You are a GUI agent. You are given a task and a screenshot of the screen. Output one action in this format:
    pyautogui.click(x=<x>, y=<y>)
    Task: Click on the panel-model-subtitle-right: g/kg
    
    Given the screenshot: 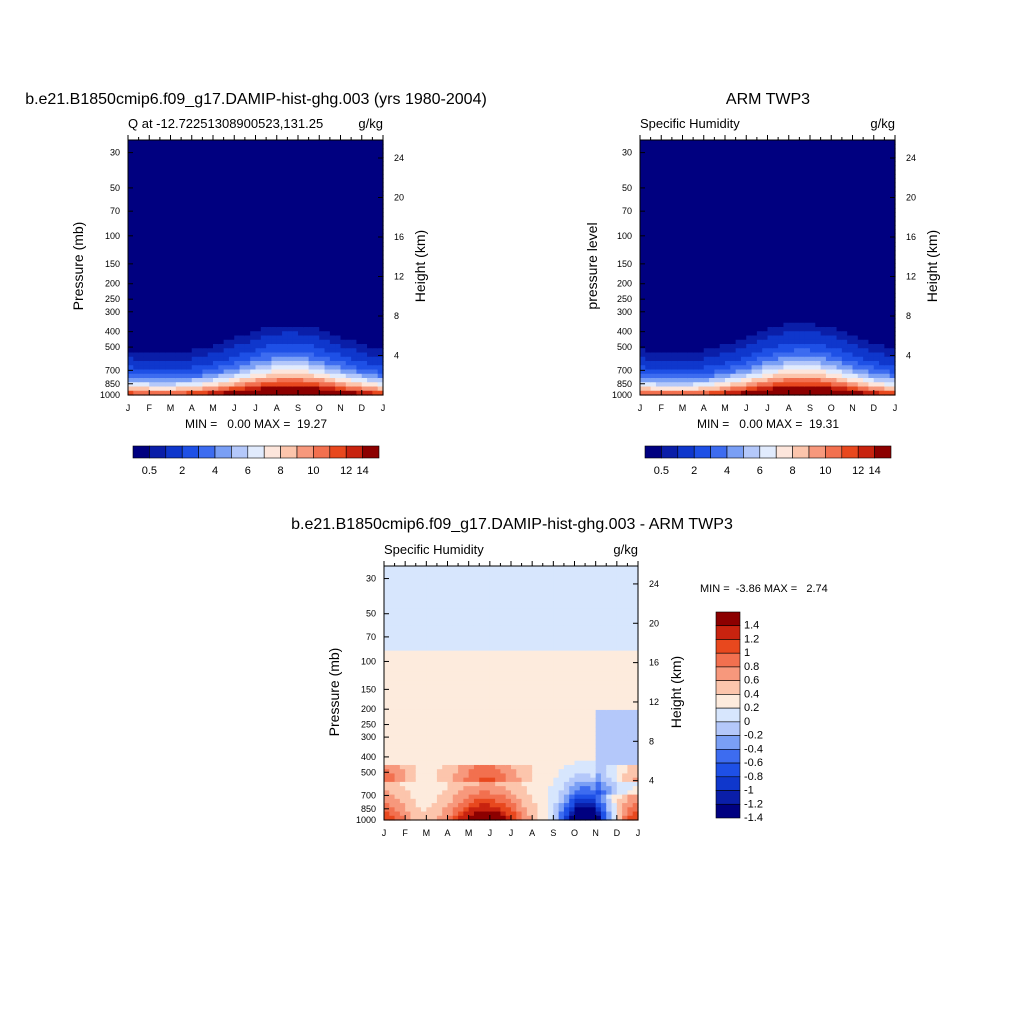 What is the action you would take?
    pyautogui.click(x=370, y=123)
    